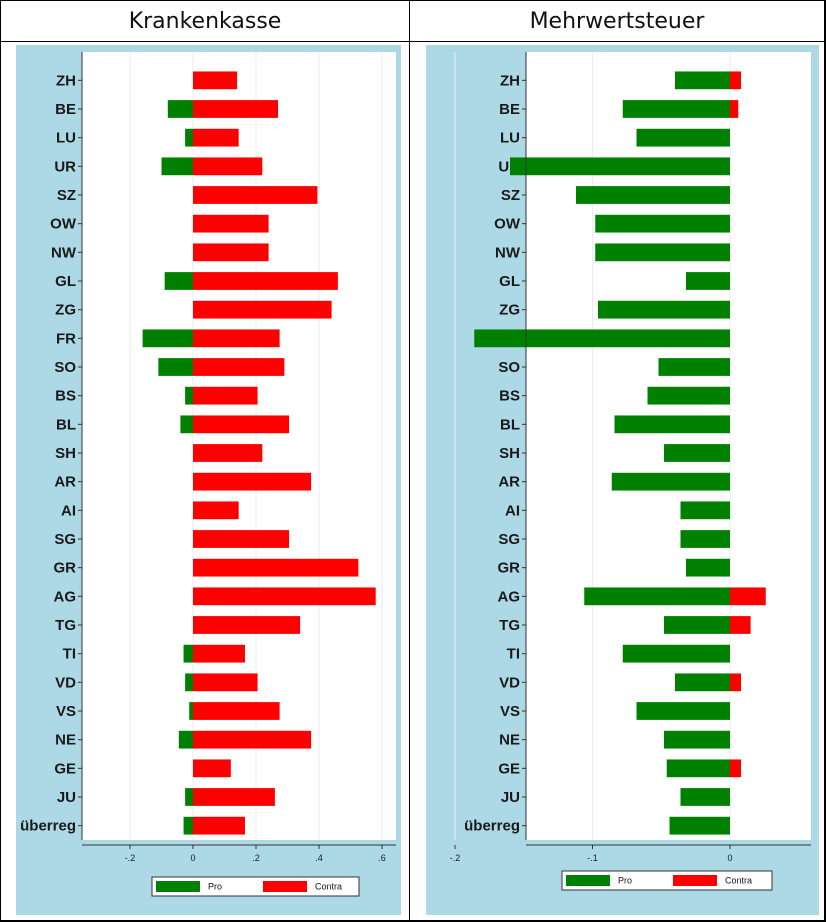 The height and width of the screenshot is (922, 826). I want to click on category-label: überreg, so click(492, 826).